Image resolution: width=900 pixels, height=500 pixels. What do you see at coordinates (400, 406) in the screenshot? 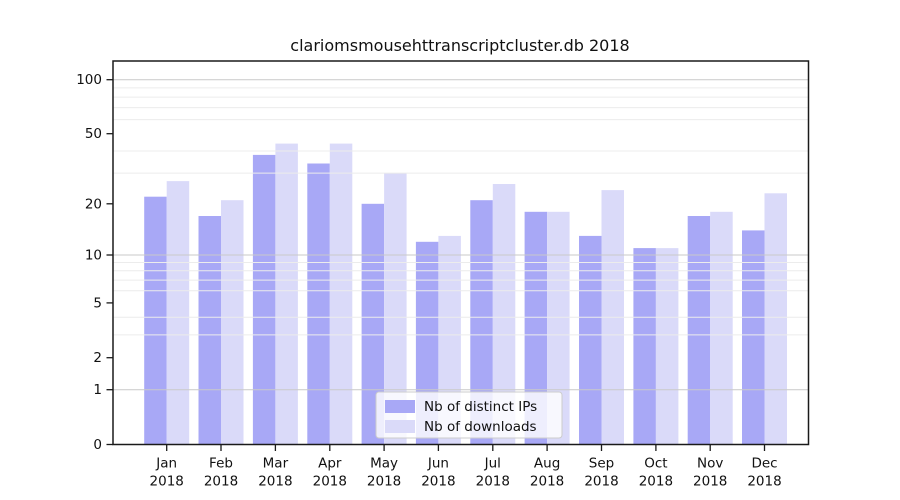
I see `legend-swatch-distinct-ips` at bounding box center [400, 406].